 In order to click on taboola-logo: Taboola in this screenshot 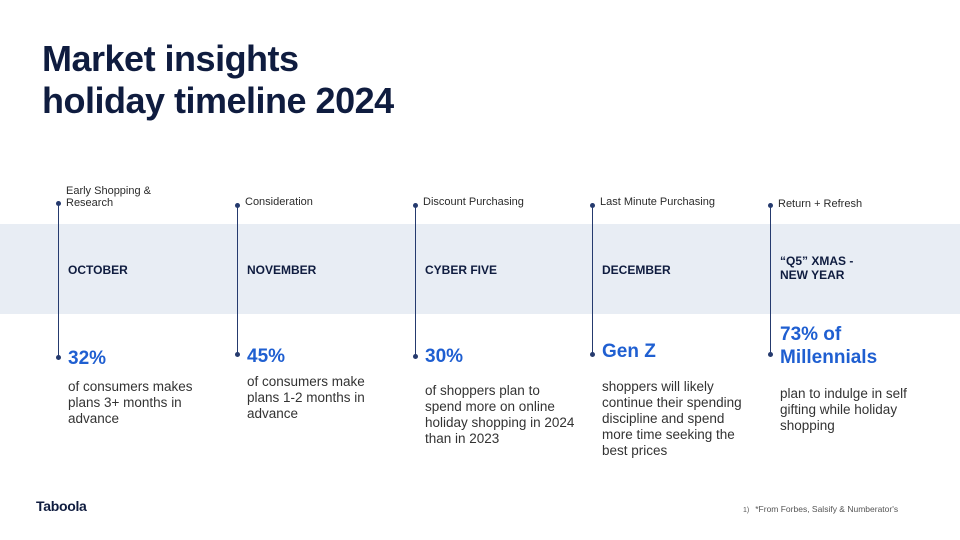, I will do `click(61, 506)`.